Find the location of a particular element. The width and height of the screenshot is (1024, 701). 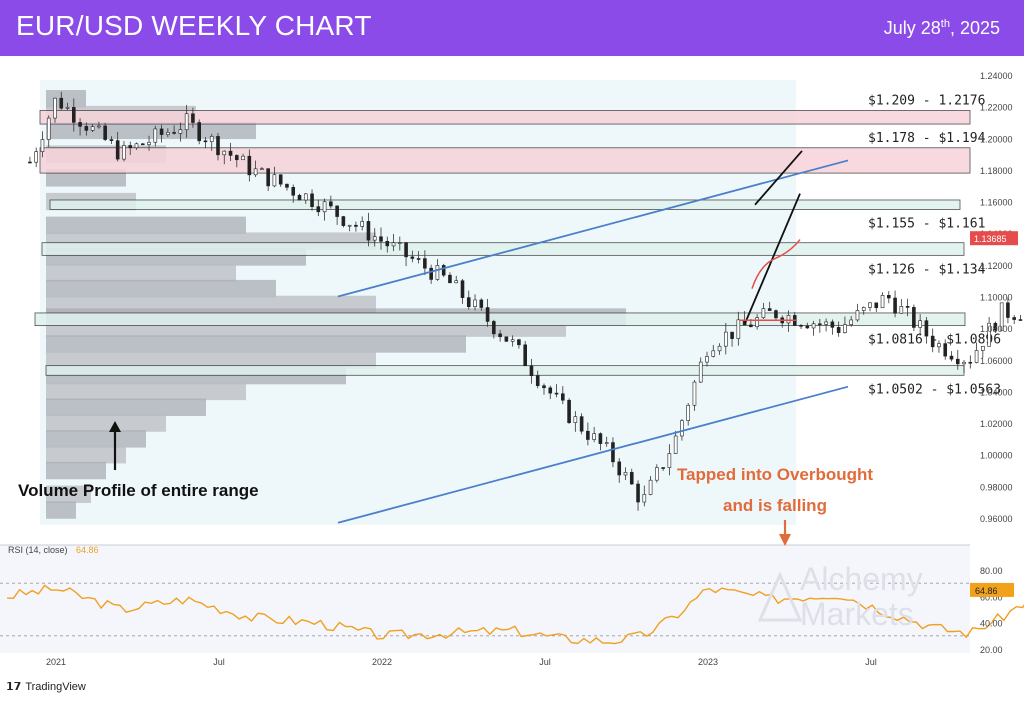

time-axis-tick: 2021 is located at coordinates (56, 662).